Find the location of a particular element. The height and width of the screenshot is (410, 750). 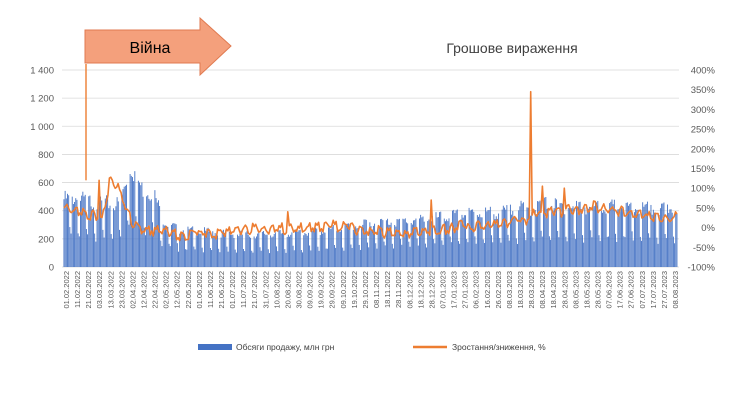

y-right-tick-label: 150% is located at coordinates (703, 169).